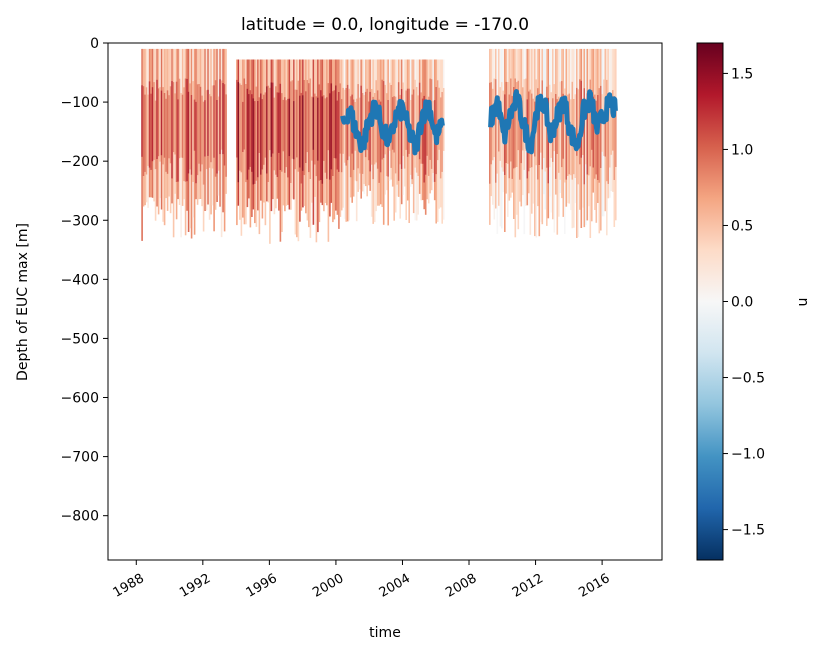 This screenshot has width=825, height=660. I want to click on y-tick-label: −300, so click(80, 221).